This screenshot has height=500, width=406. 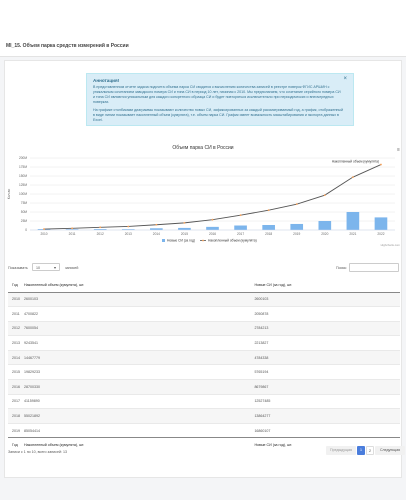 I want to click on cell-new: 2213827, so click(x=325, y=343).